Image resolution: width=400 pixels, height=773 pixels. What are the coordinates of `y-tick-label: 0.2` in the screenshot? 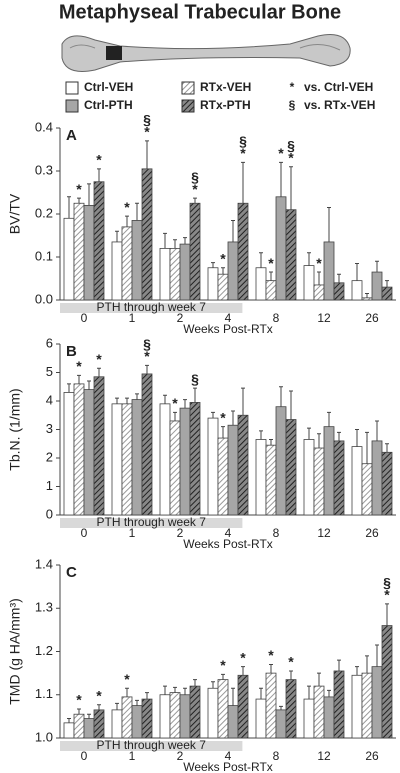 It's located at (44, 212).